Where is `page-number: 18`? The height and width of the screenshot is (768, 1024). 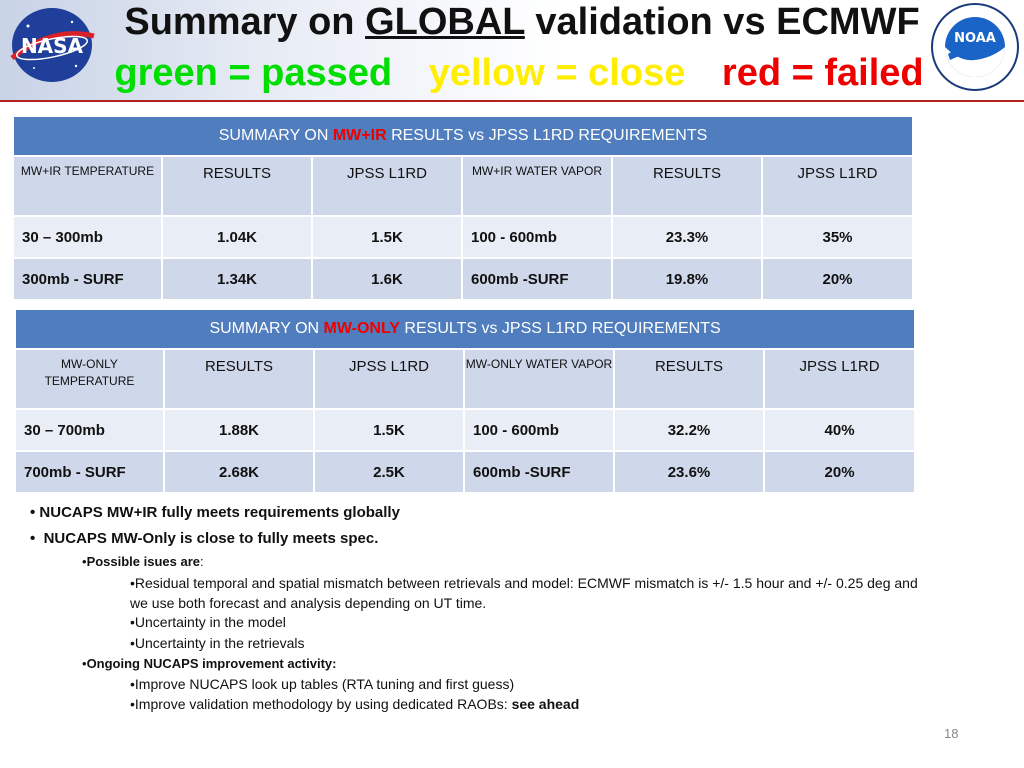
page-number: 18 is located at coordinates (951, 733).